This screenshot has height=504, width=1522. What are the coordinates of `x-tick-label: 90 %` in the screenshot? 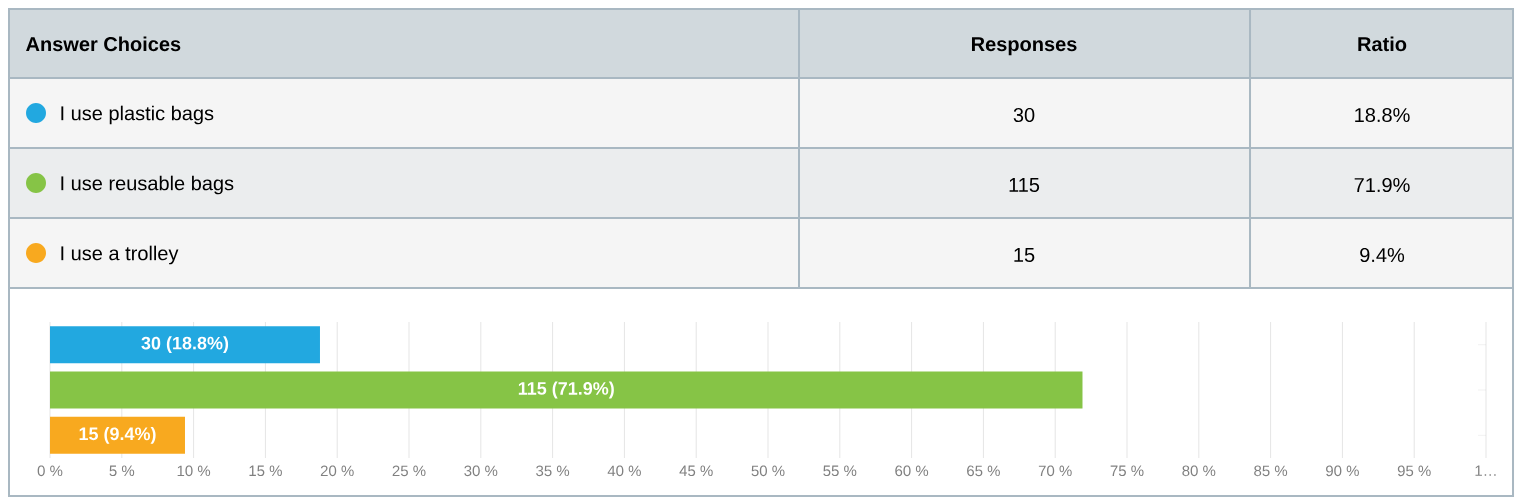 It's located at (1342, 471).